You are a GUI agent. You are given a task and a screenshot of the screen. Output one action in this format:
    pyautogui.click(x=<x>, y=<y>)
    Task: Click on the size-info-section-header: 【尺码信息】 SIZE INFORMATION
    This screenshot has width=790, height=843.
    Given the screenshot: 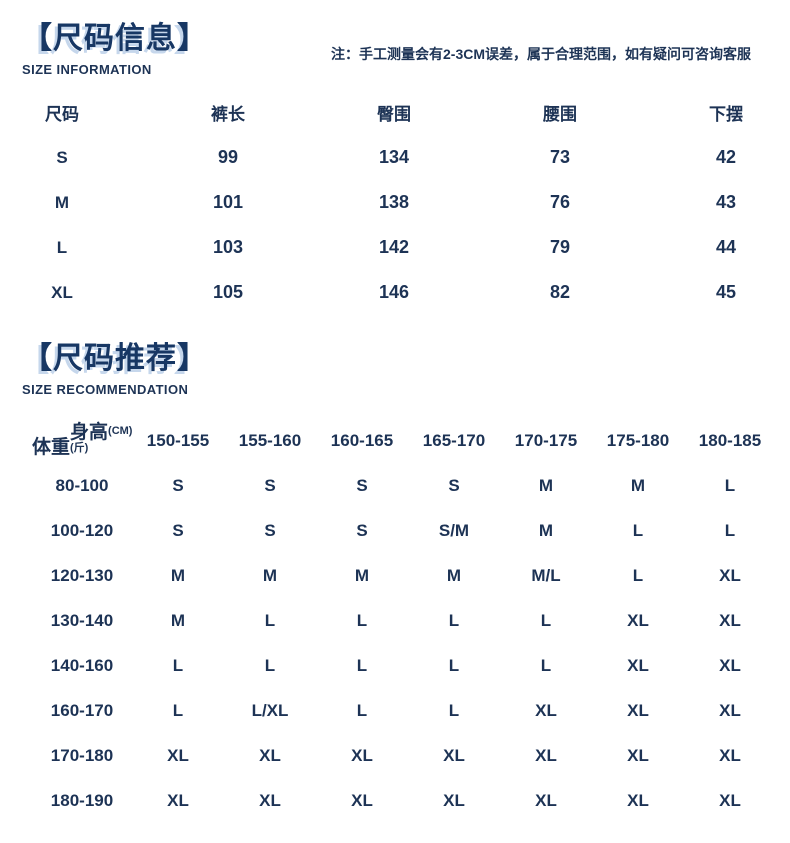 What is the action you would take?
    pyautogui.click(x=115, y=45)
    